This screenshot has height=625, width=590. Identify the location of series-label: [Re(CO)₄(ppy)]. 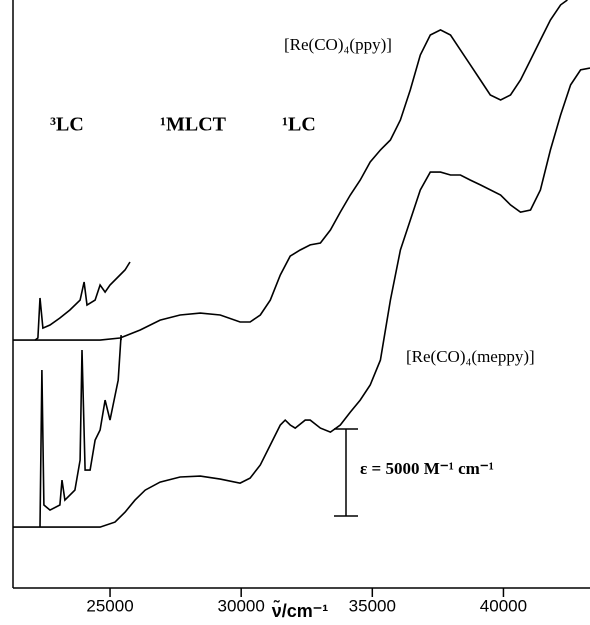
(338, 44).